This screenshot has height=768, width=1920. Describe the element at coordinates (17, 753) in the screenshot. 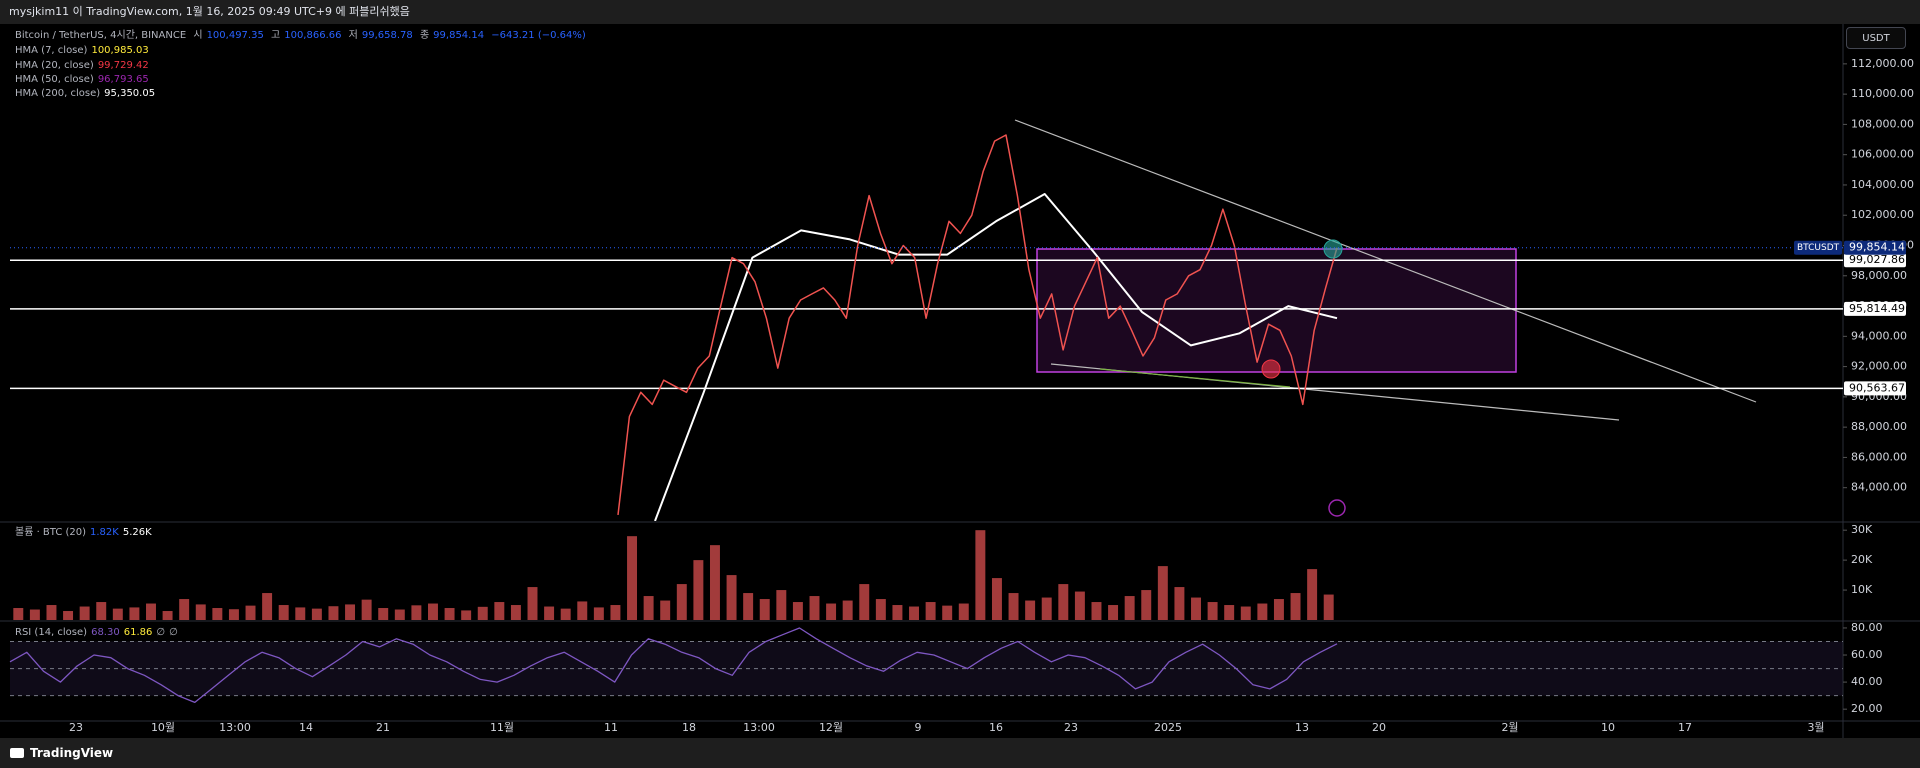

I see `logo` at that location.